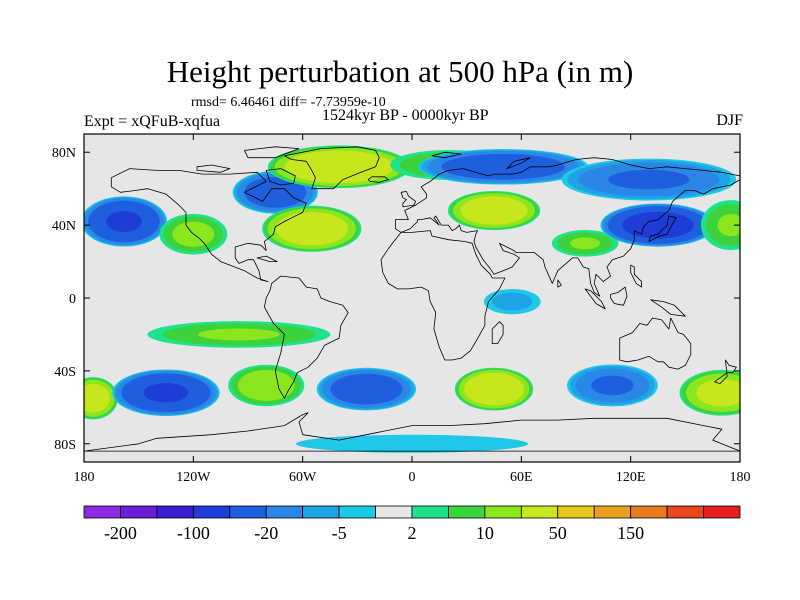  What do you see at coordinates (567, 227) in the screenshot?
I see `coastline-eurasia` at bounding box center [567, 227].